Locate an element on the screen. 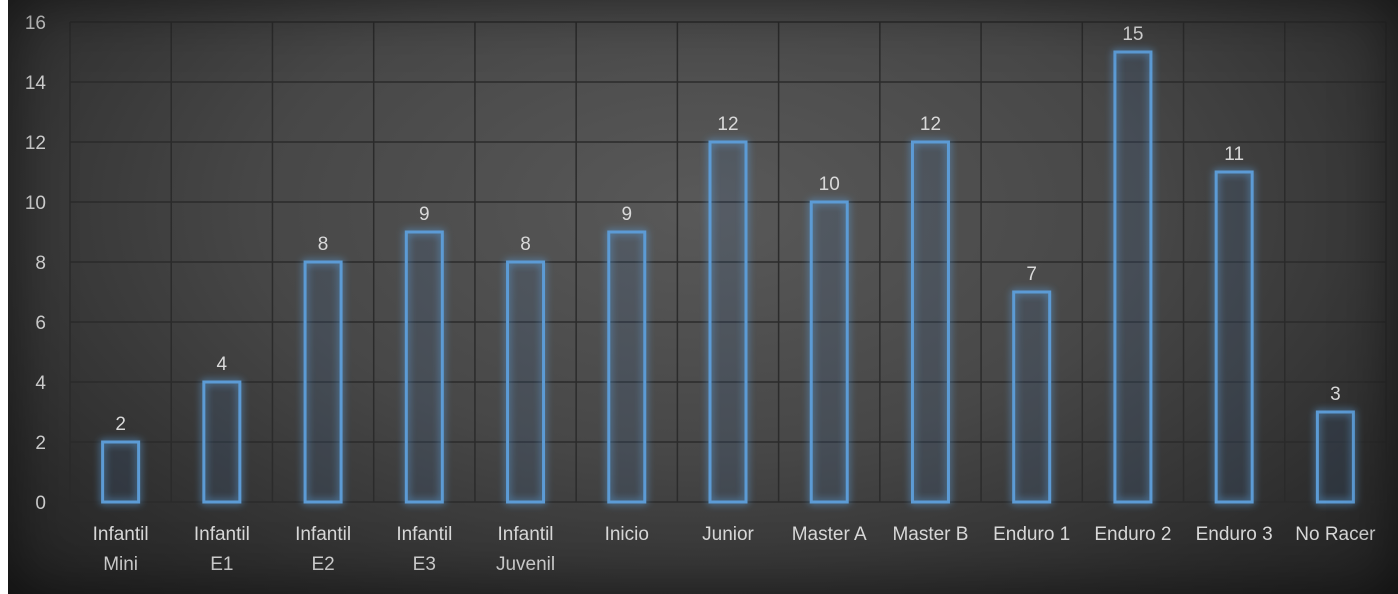 The height and width of the screenshot is (594, 1398). x-tick-label: Enduro 1 is located at coordinates (1031, 534).